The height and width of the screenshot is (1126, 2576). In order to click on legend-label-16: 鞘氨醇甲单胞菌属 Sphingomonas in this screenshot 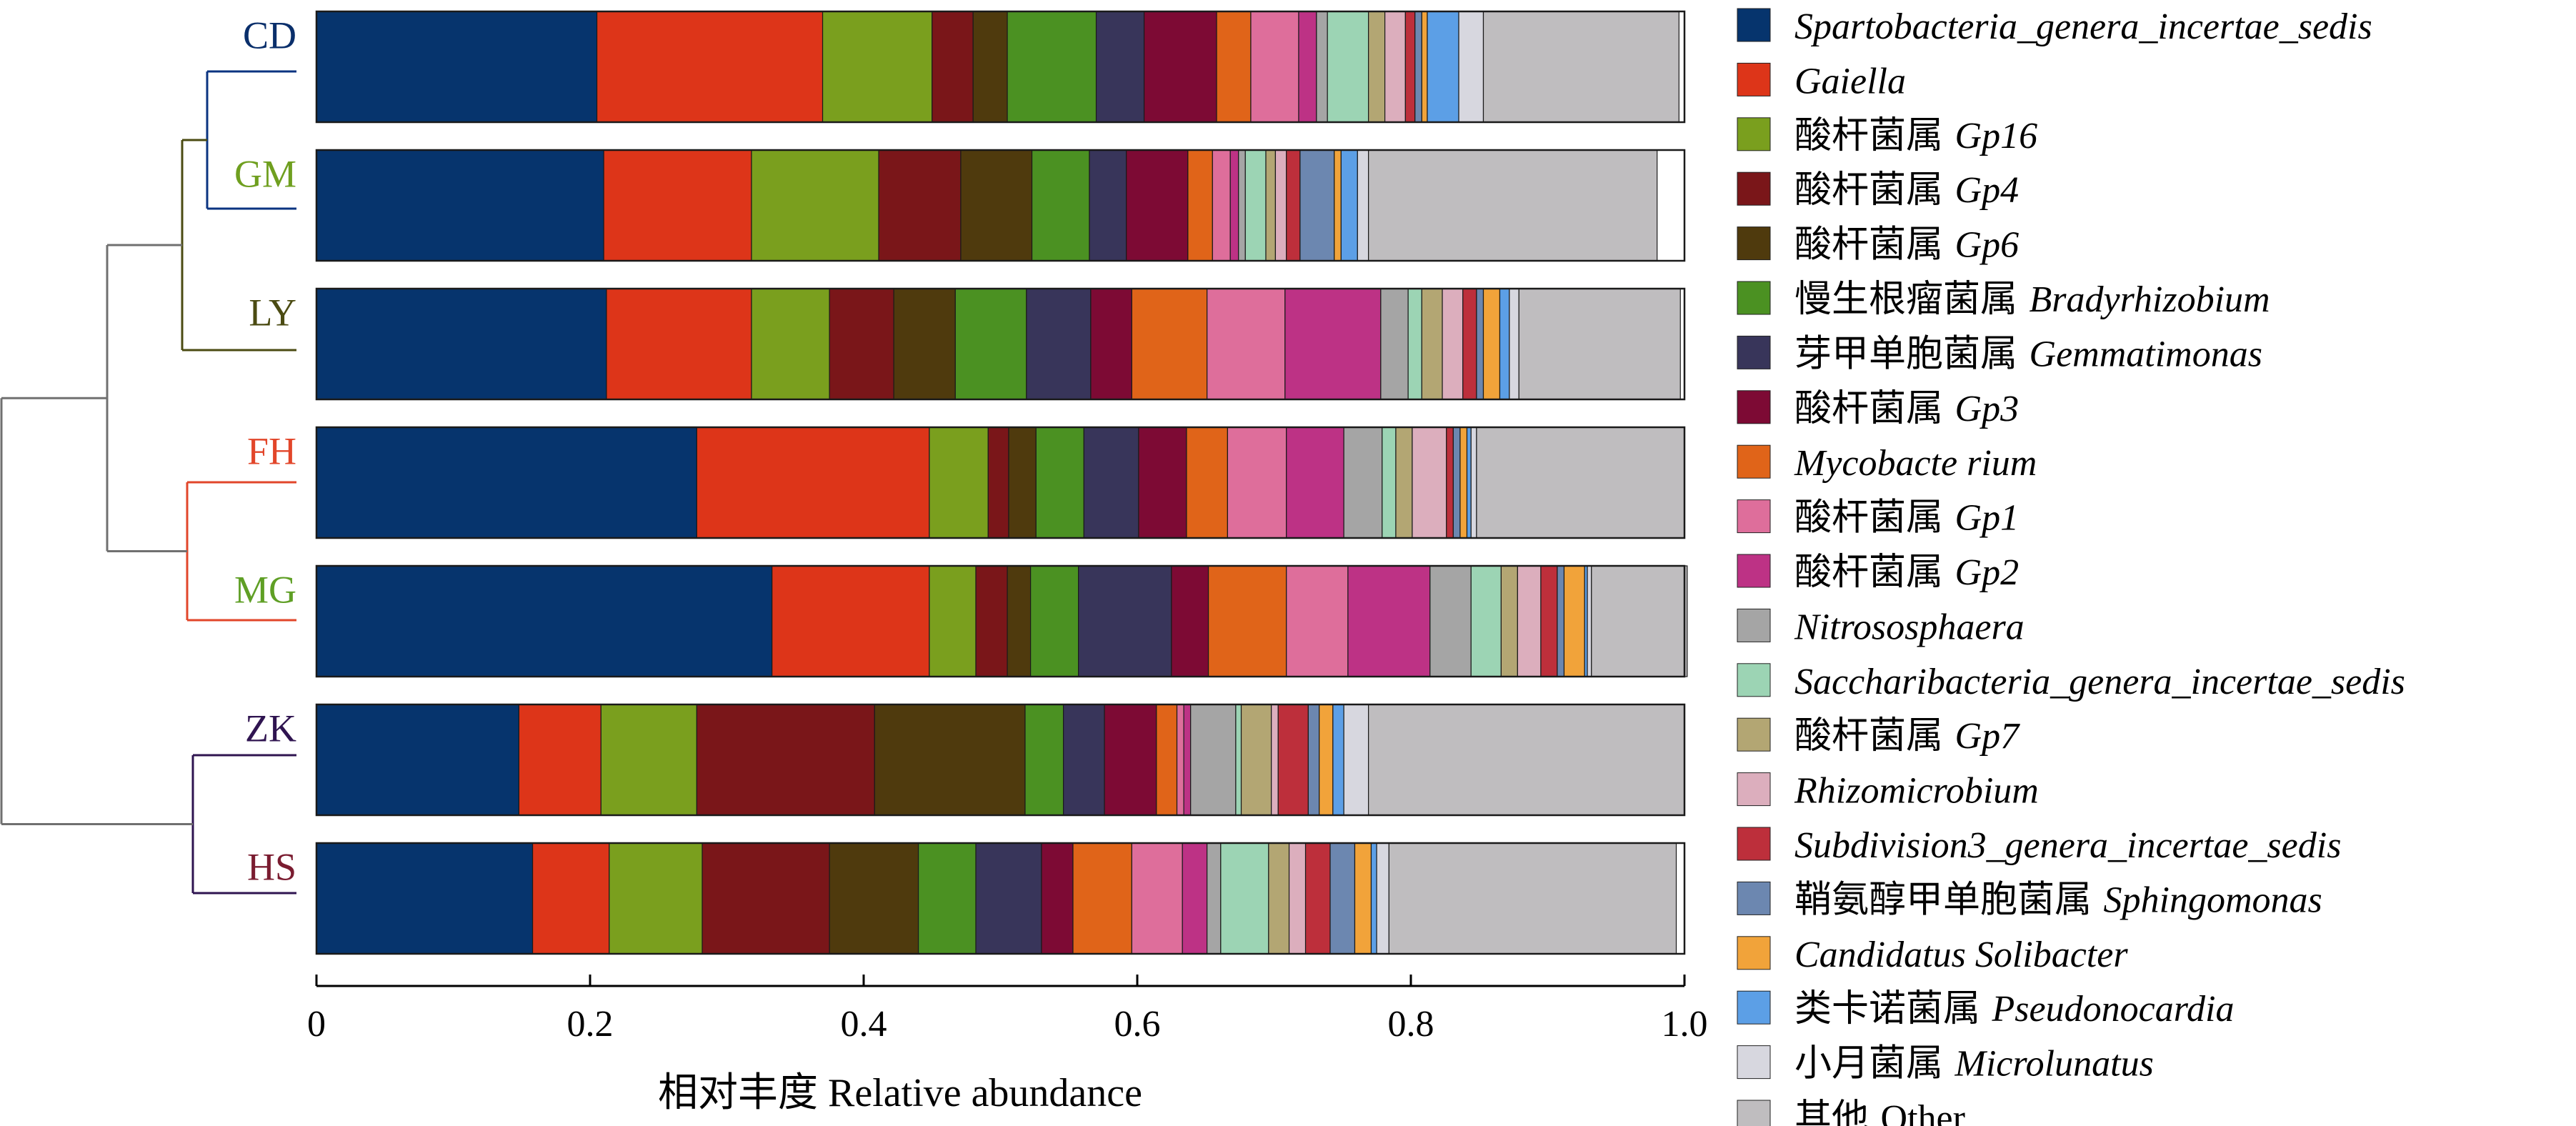, I will do `click(2058, 900)`.